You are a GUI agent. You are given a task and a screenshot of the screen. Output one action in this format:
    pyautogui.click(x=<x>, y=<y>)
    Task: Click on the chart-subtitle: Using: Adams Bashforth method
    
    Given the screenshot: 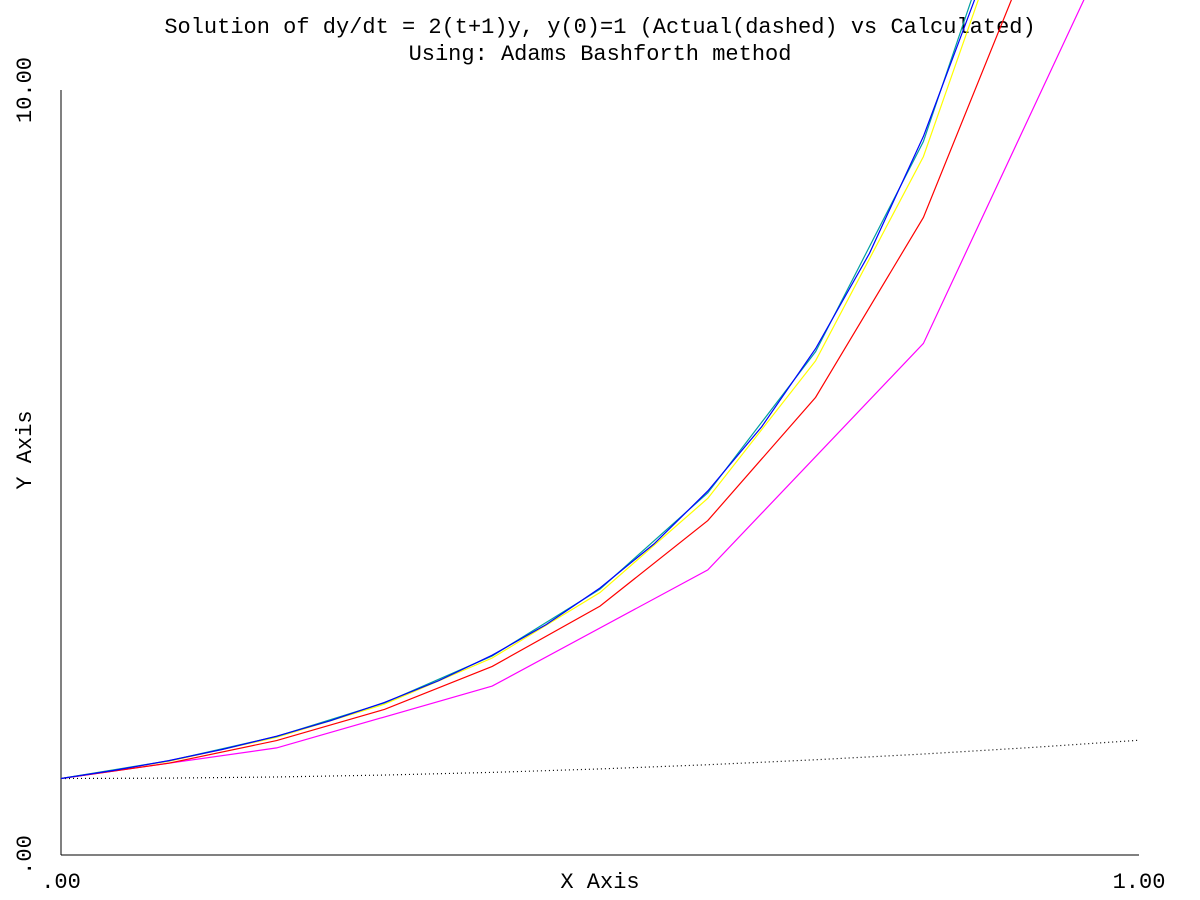 What is the action you would take?
    pyautogui.click(x=600, y=54)
    